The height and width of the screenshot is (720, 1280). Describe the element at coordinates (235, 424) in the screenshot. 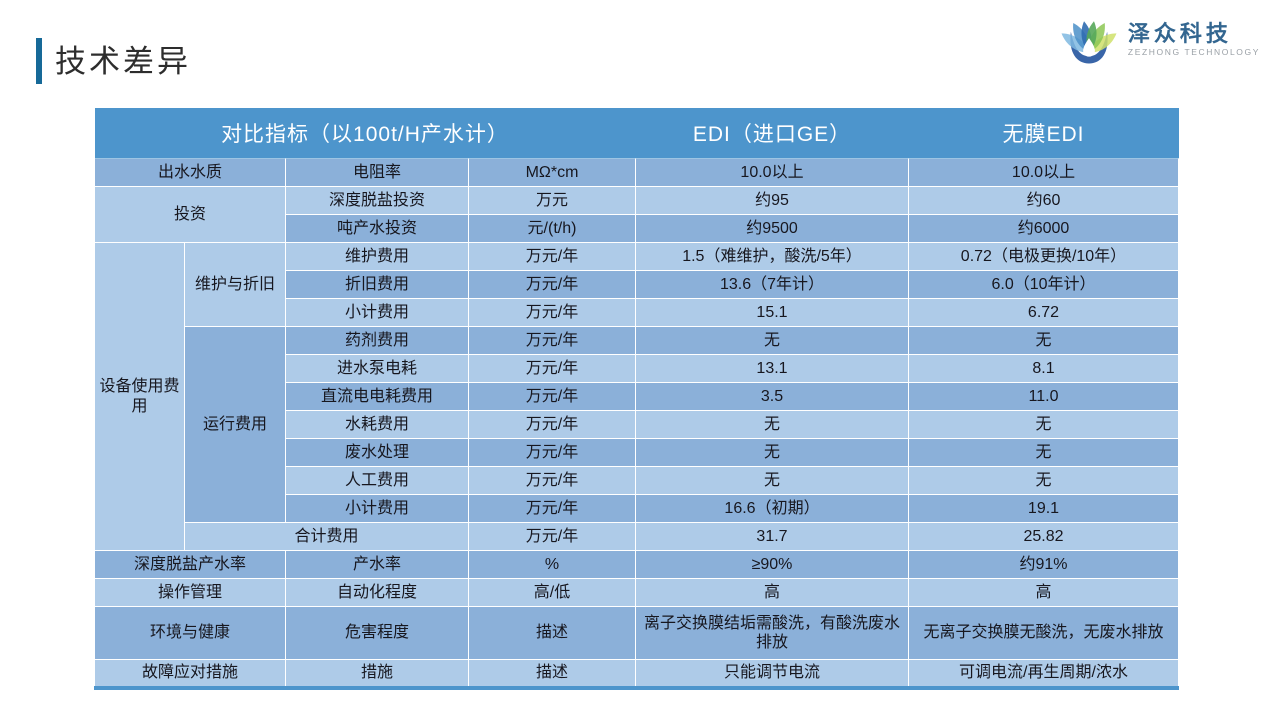

I see `table-cell-cat: 运行费用` at that location.